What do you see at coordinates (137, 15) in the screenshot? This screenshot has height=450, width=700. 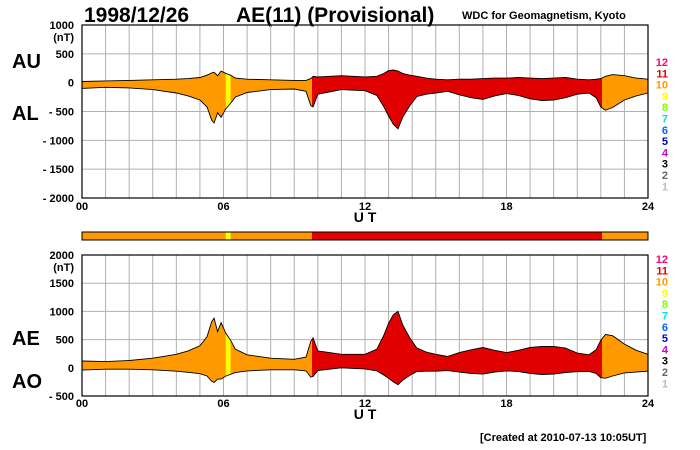 I see `chart-date: 1998/12/26` at bounding box center [137, 15].